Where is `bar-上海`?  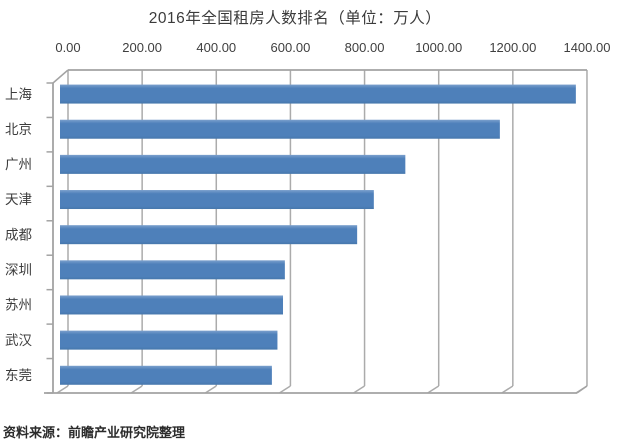 bar-上海 is located at coordinates (318, 94).